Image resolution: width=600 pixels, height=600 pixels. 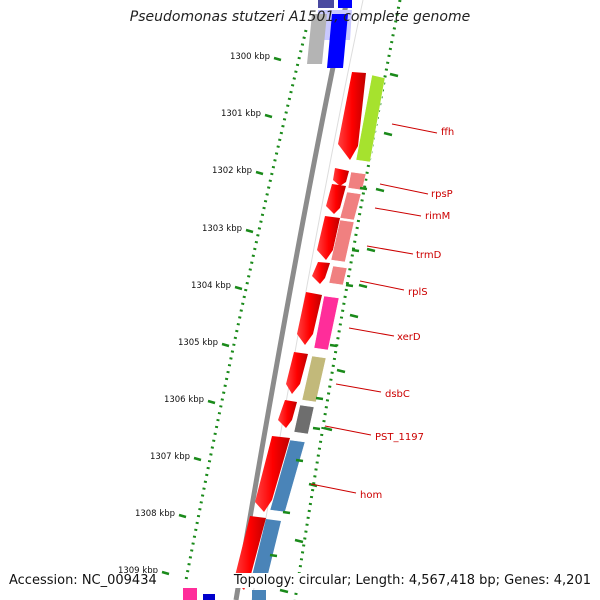 I want to click on gene-label-rpsp: rpsP, so click(x=442, y=194).